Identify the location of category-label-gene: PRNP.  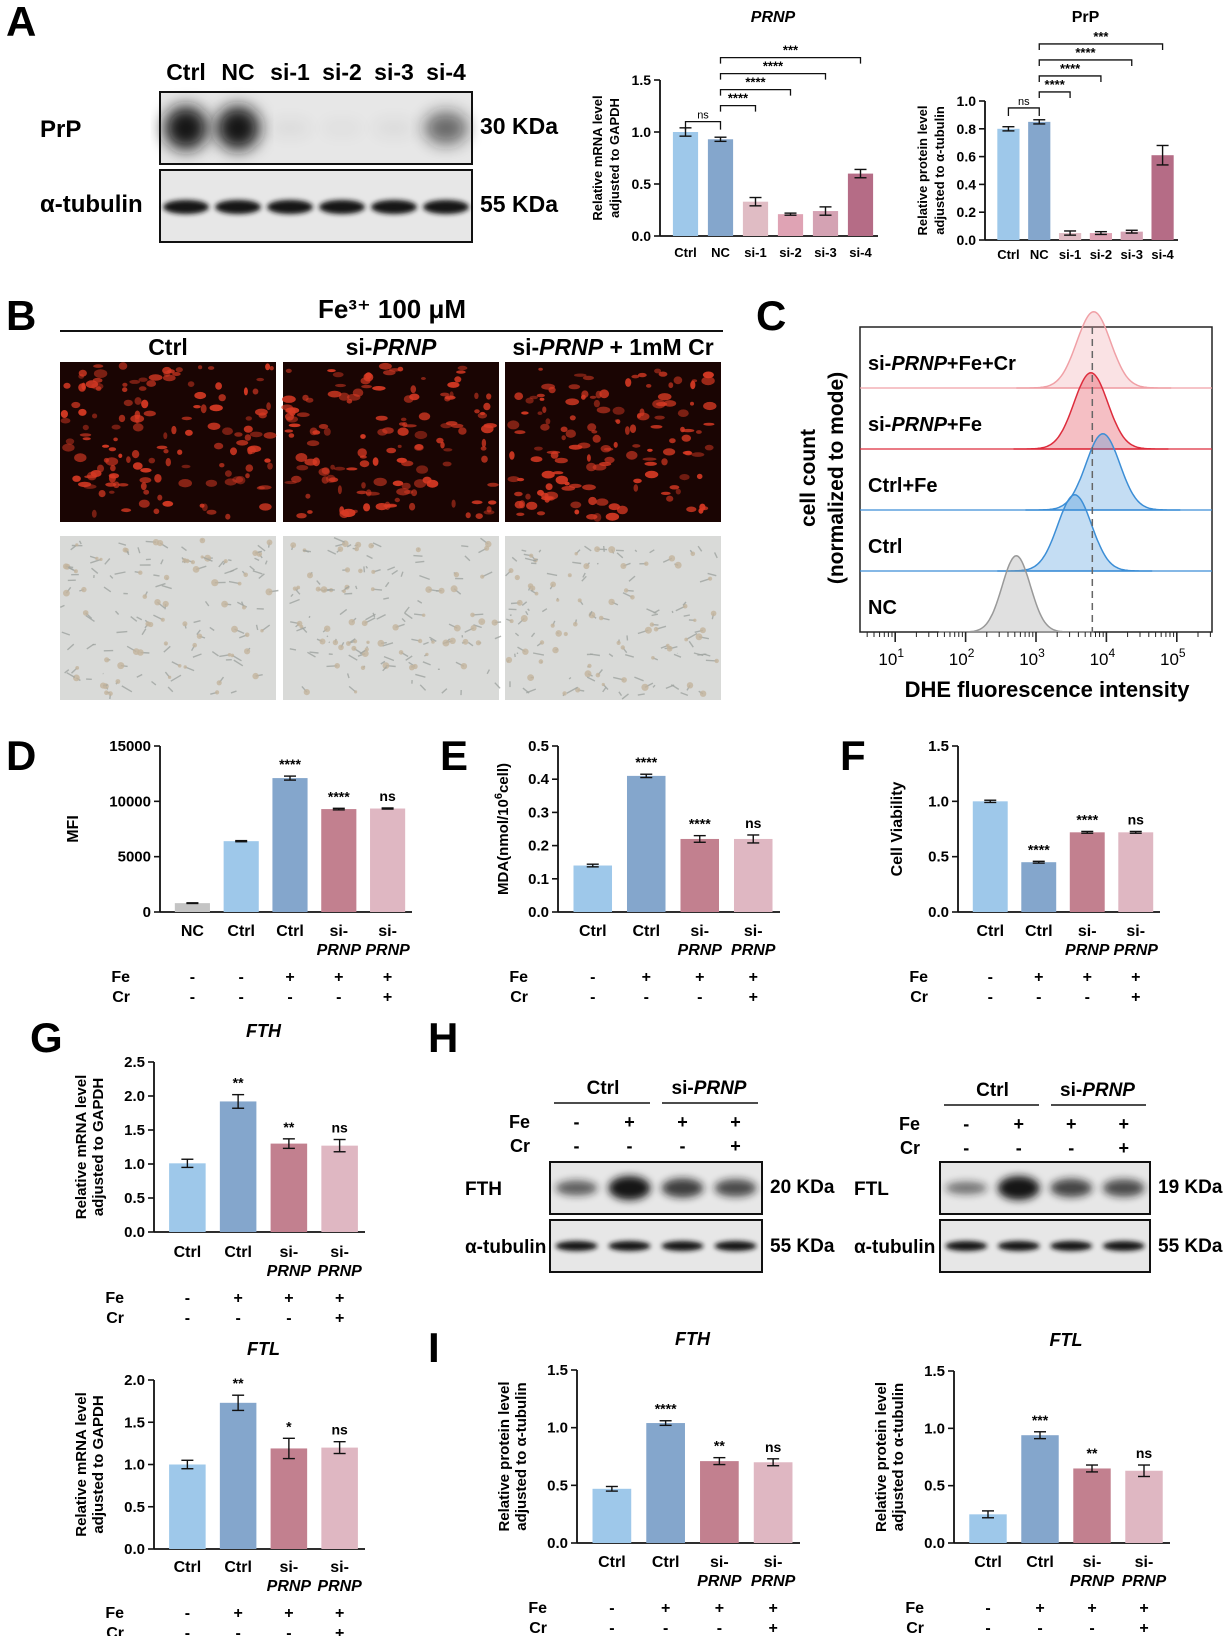
(773, 1581).